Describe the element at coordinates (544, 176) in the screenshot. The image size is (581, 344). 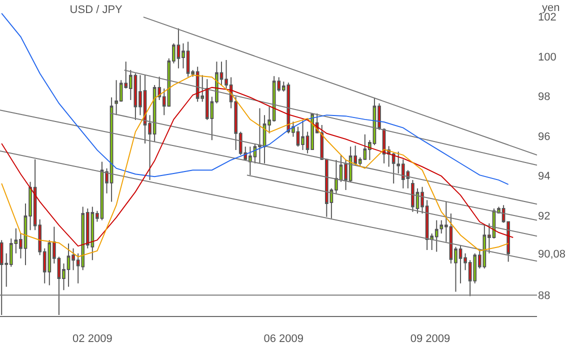
I see `y-tick-label: 94` at that location.